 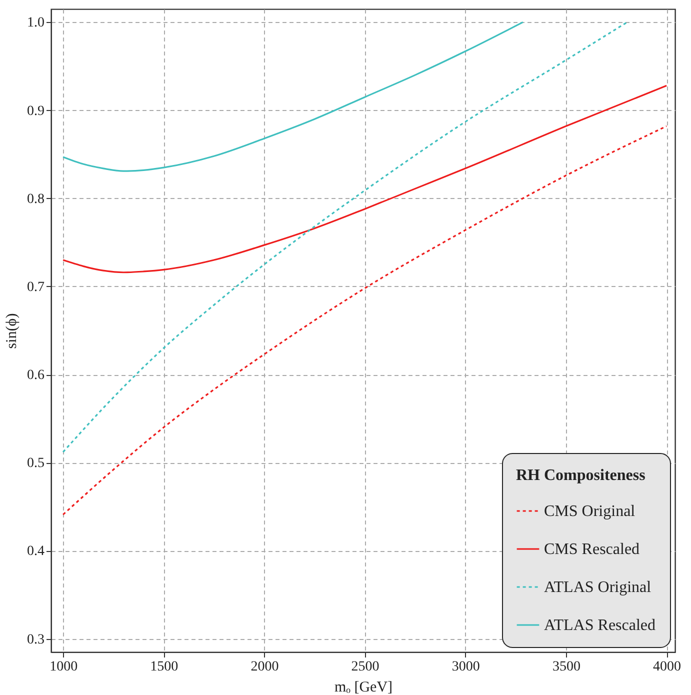 What do you see at coordinates (598, 587) in the screenshot?
I see `legend-label: ATLAS Original` at bounding box center [598, 587].